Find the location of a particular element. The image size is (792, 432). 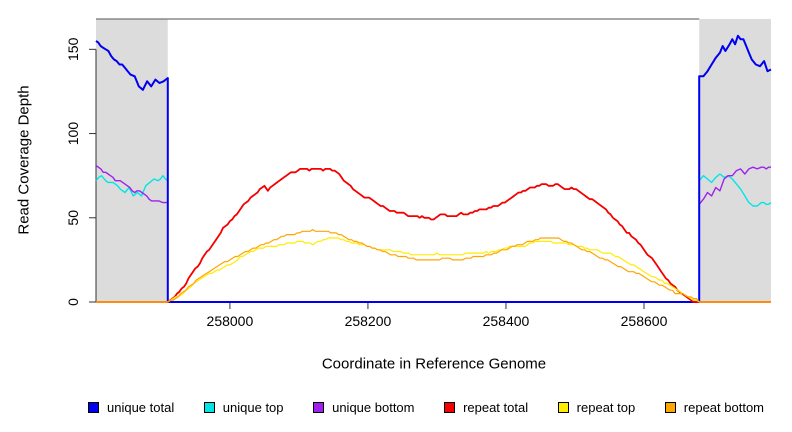

legend-label: unique top is located at coordinates (253, 407).